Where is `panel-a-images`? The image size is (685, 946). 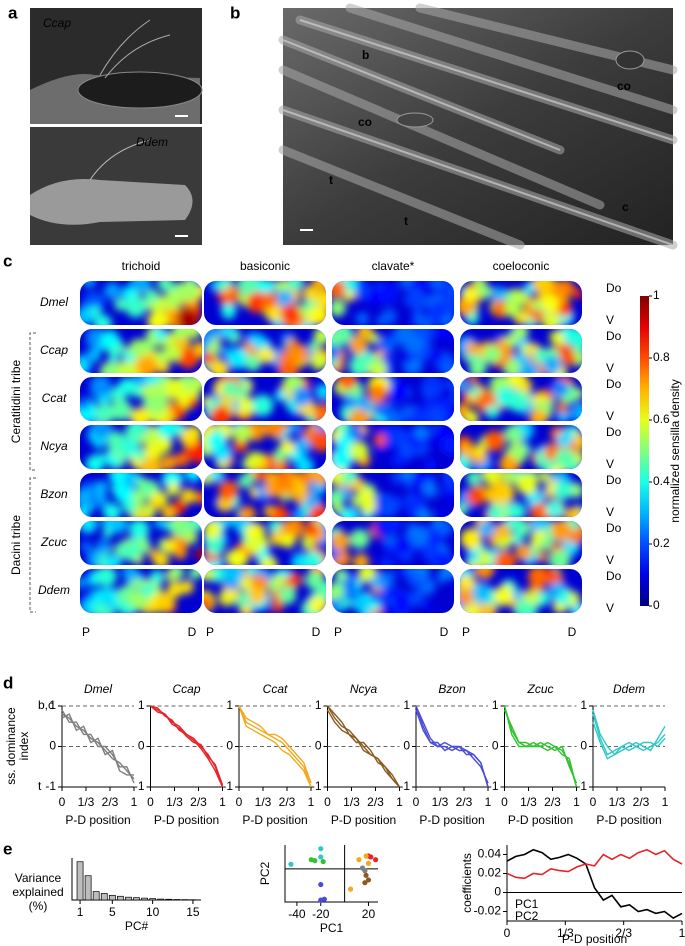 panel-a-images is located at coordinates (116, 126).